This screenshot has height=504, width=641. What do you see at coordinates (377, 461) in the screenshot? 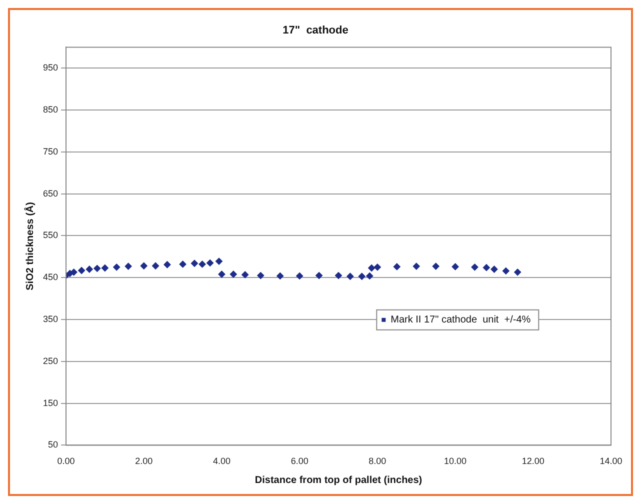
I see `x-tick-label: 8.00` at bounding box center [377, 461].